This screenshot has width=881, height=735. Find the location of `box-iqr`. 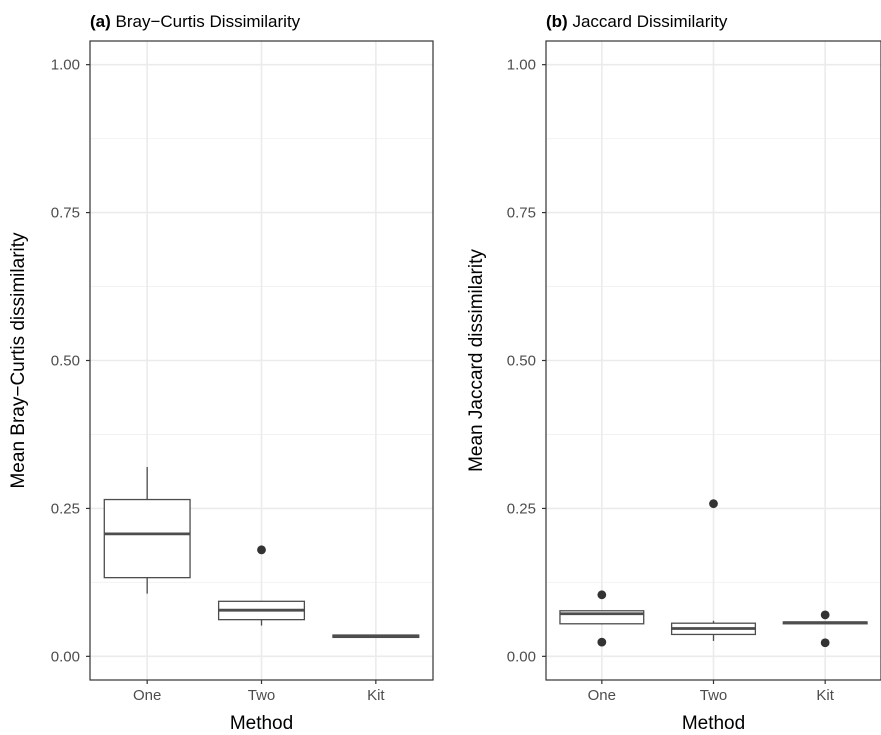

box-iqr is located at coordinates (147, 538).